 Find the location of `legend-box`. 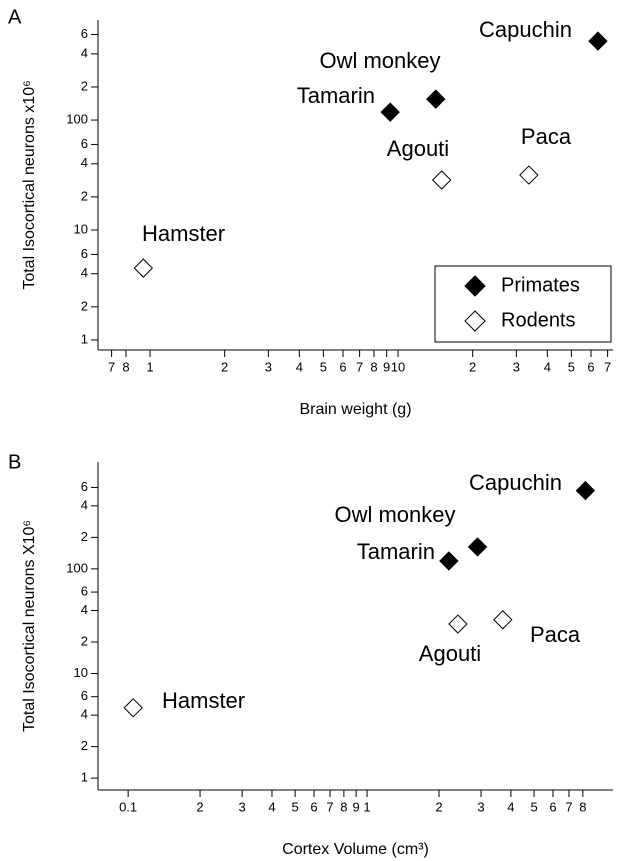

legend-box is located at coordinates (523, 304).